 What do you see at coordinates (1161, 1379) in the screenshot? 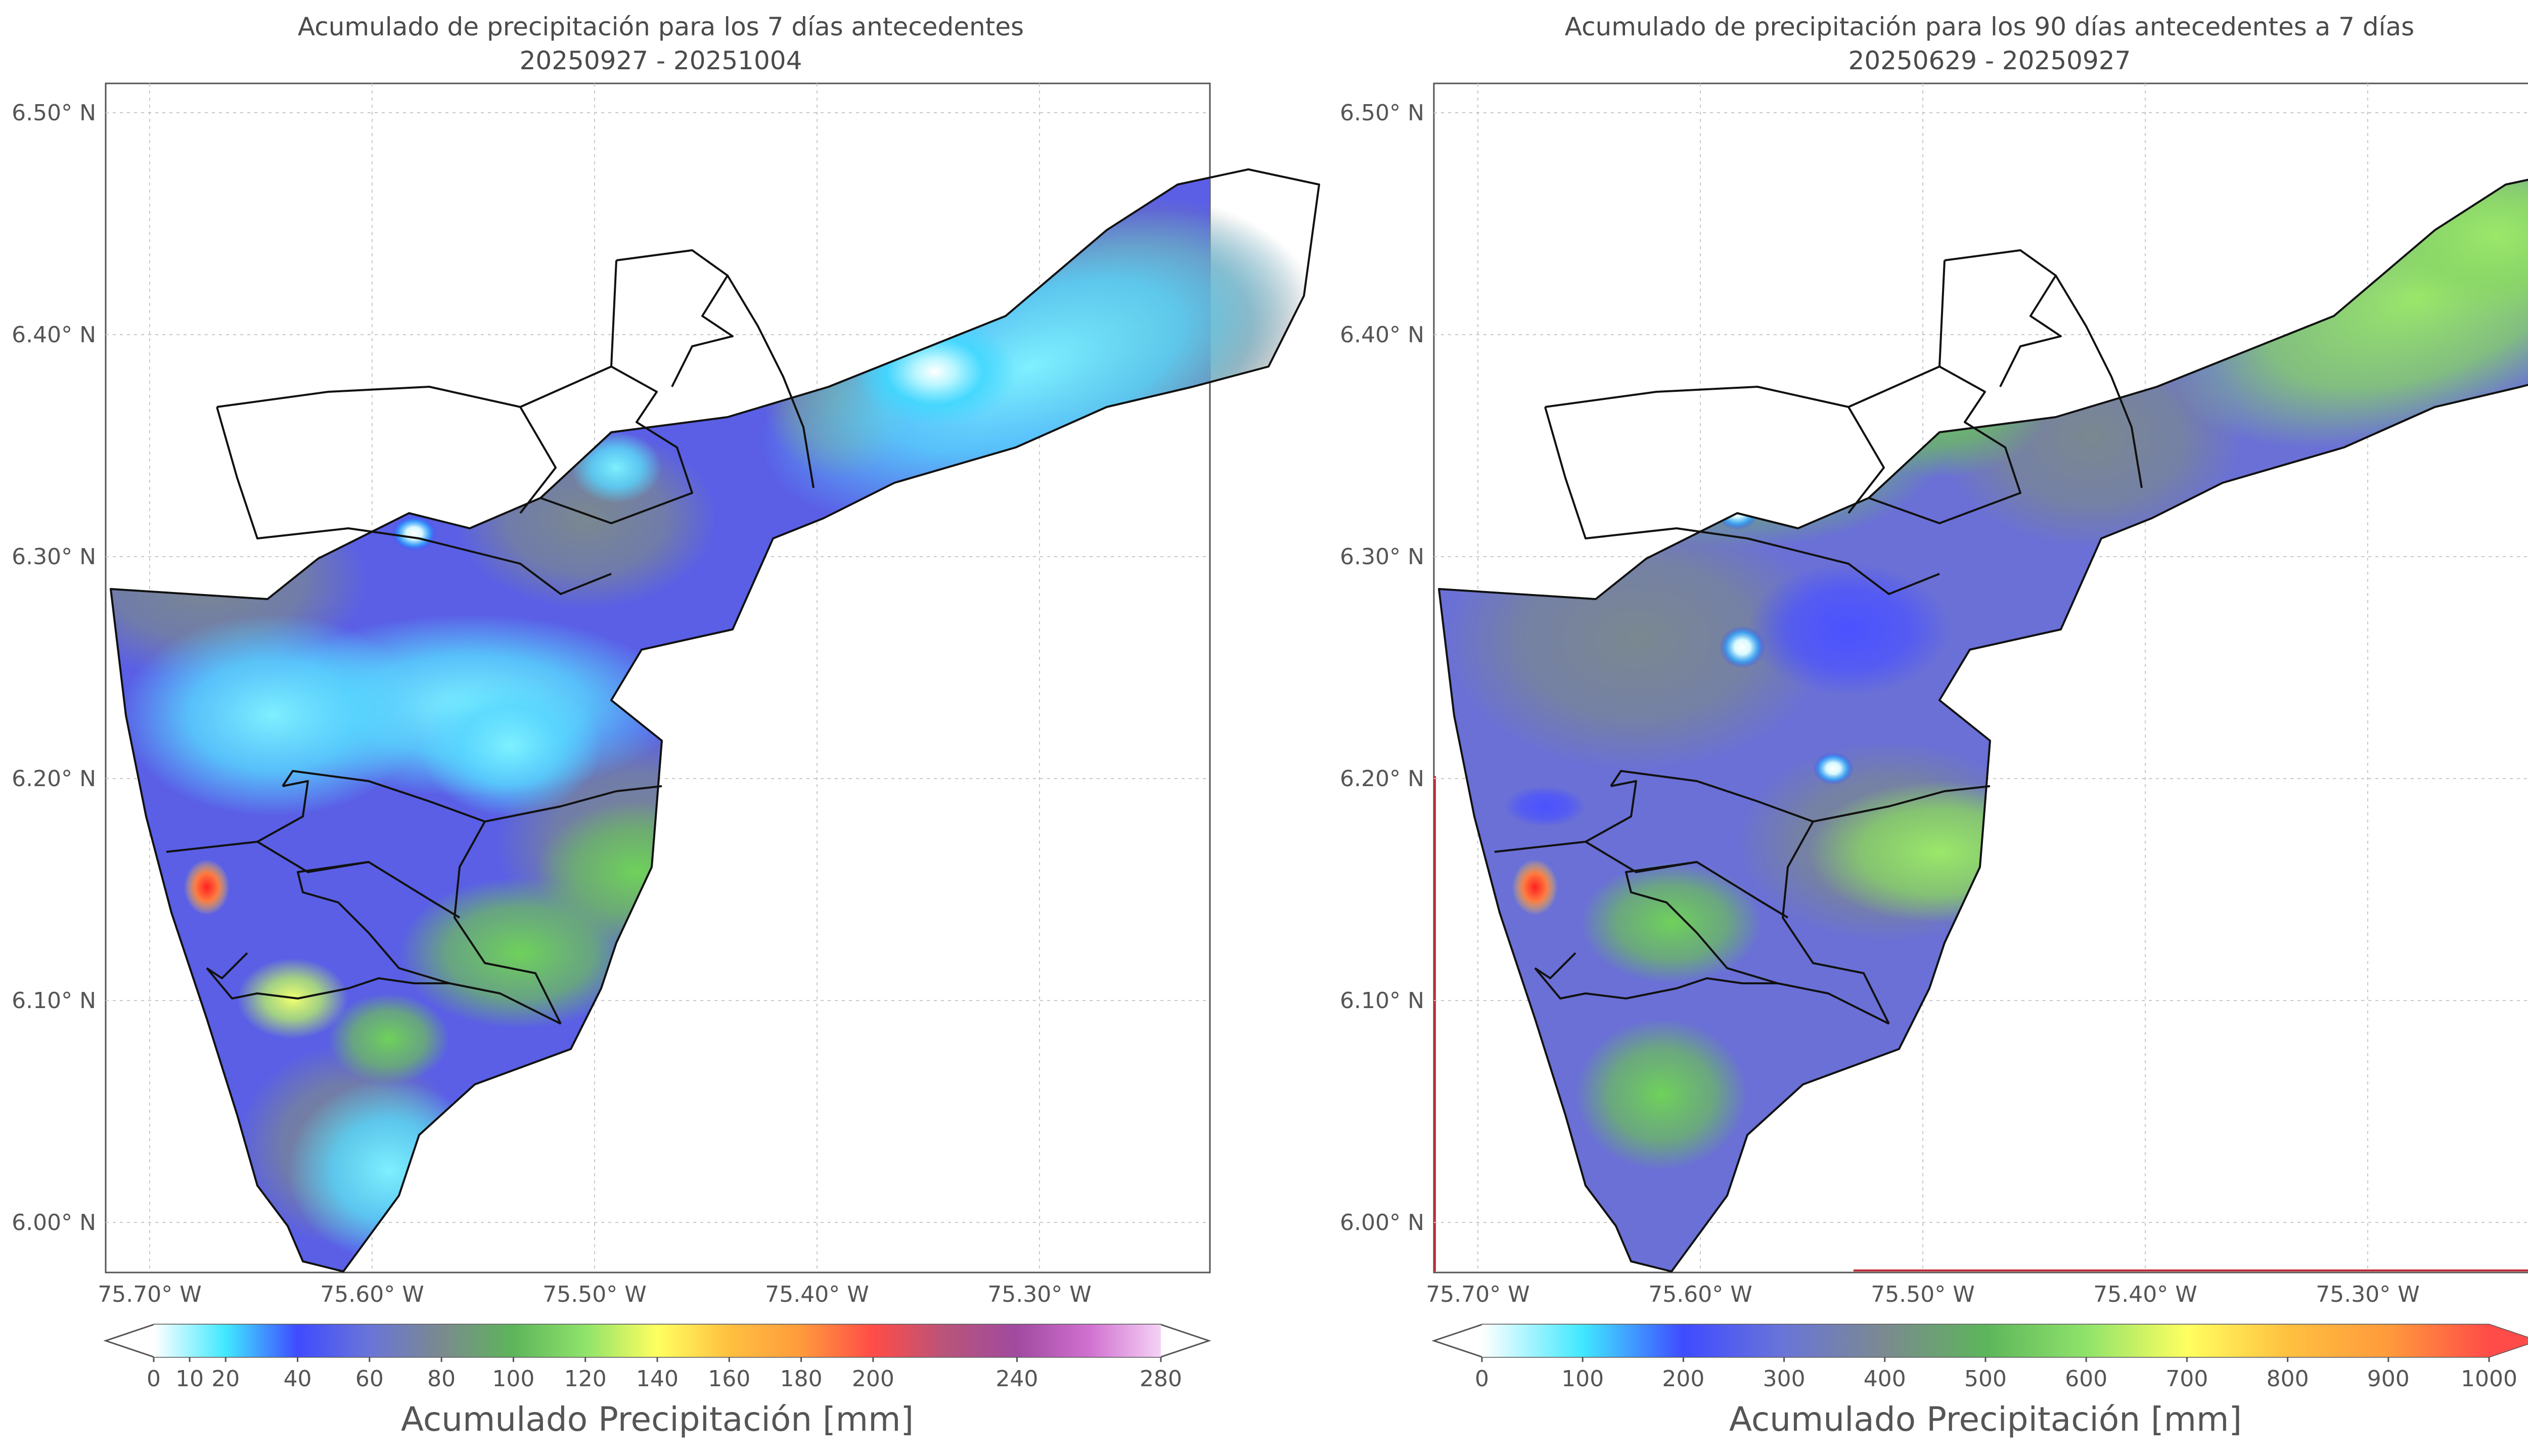
I see `colorbar-tick-label: 280` at bounding box center [1161, 1379].